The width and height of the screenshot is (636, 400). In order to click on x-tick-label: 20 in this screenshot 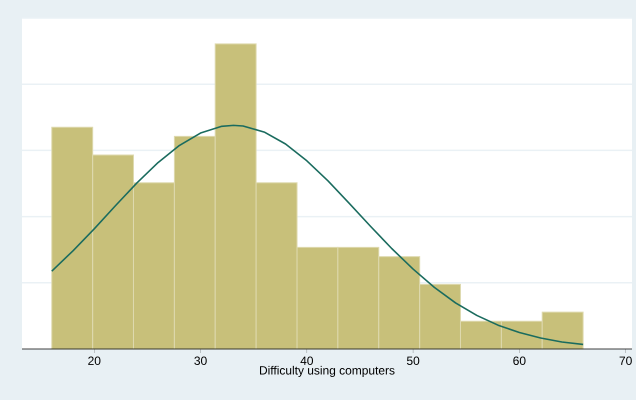, I will do `click(94, 360)`.